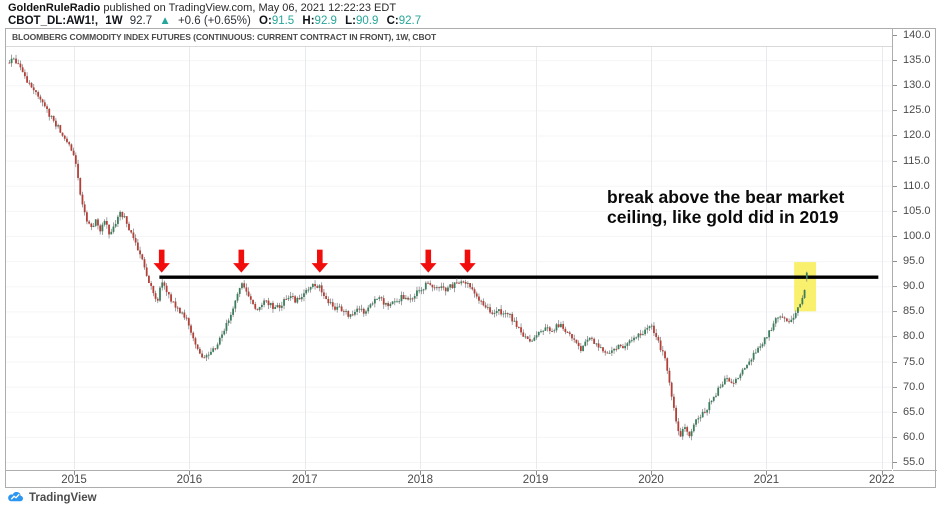 Image resolution: width=940 pixels, height=513 pixels. Describe the element at coordinates (882, 480) in the screenshot. I see `time-tick-label: 2022` at that location.